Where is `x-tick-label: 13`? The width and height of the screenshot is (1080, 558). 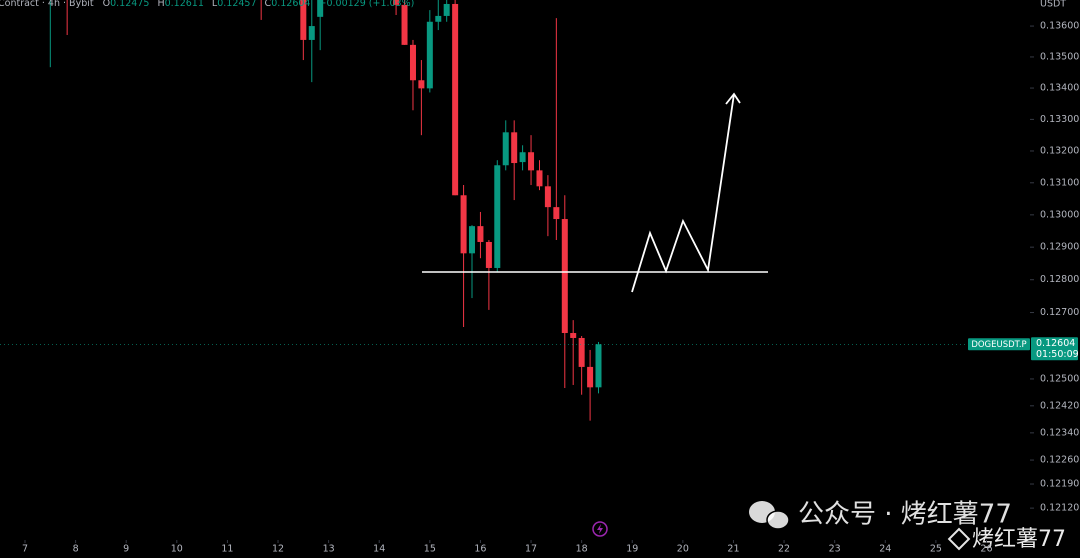 x-tick-label: 13 is located at coordinates (329, 549).